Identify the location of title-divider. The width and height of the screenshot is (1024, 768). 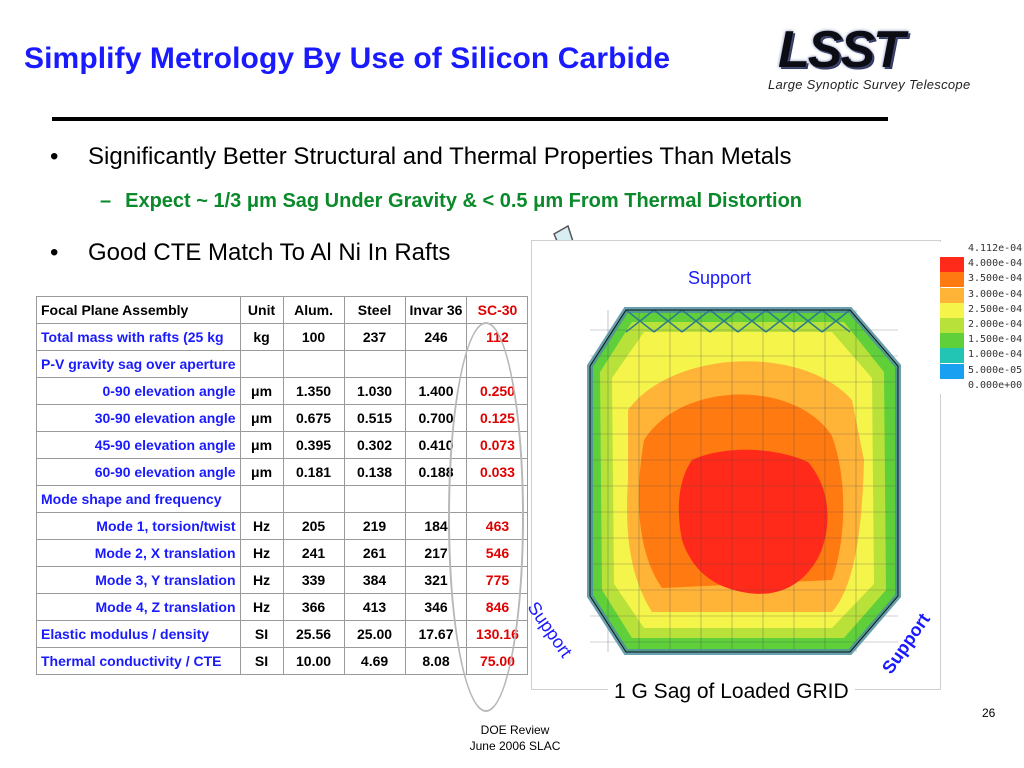
(470, 119).